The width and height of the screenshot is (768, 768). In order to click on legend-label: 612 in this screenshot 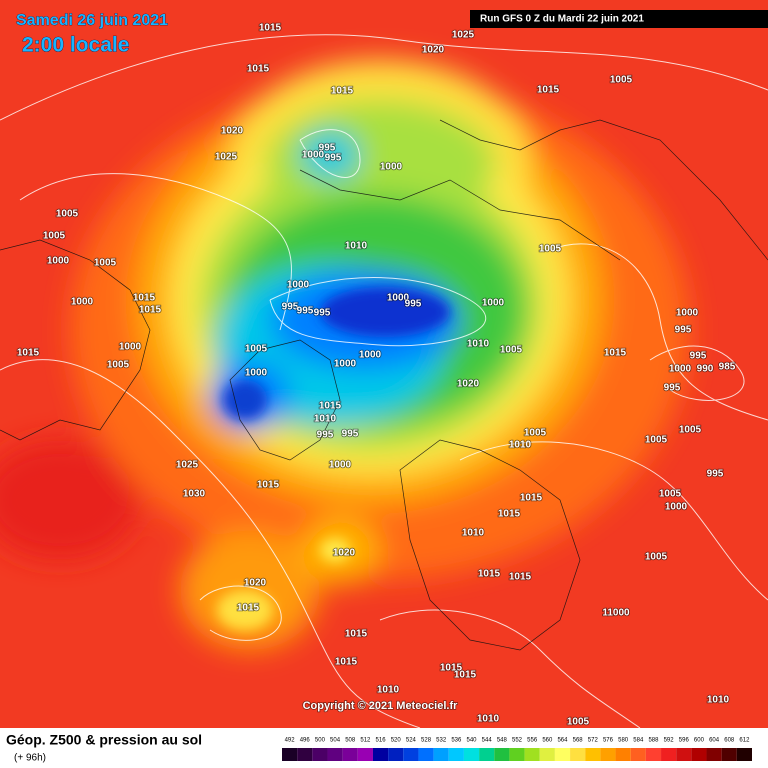, I will do `click(744, 741)`.